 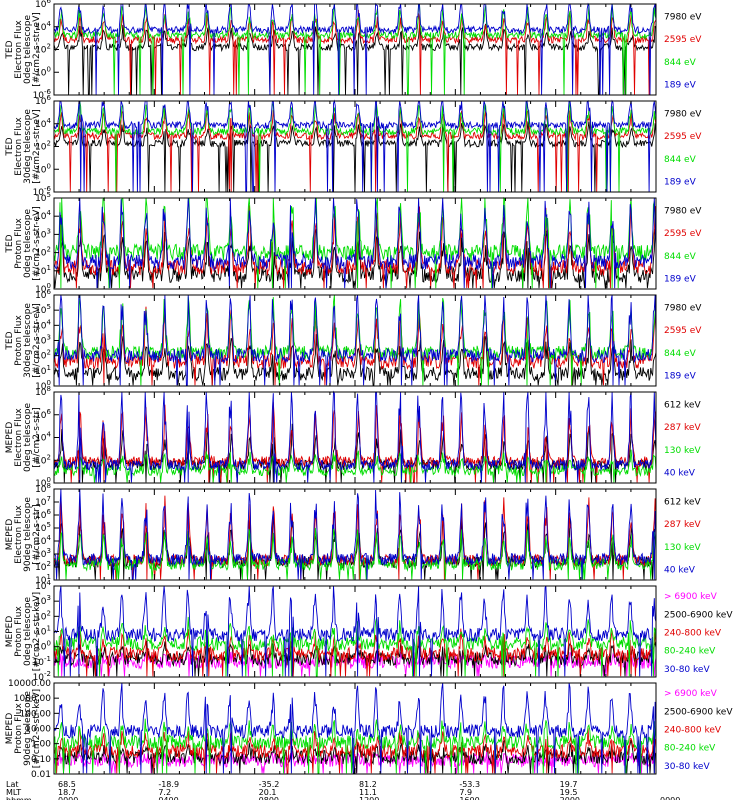 What do you see at coordinates (680, 354) in the screenshot?
I see `panel-4-legend-3: 844 eV` at bounding box center [680, 354].